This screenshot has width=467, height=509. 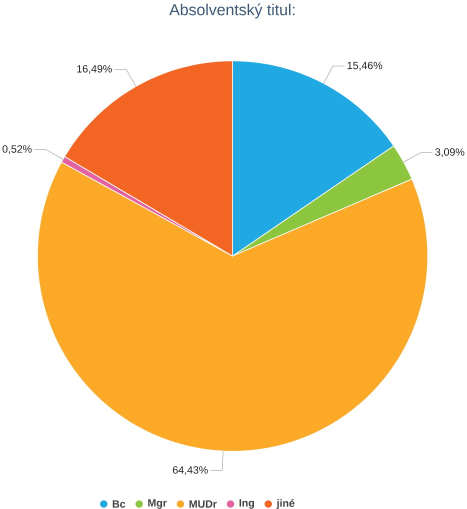 I want to click on data-label: 64,43%, so click(x=190, y=470).